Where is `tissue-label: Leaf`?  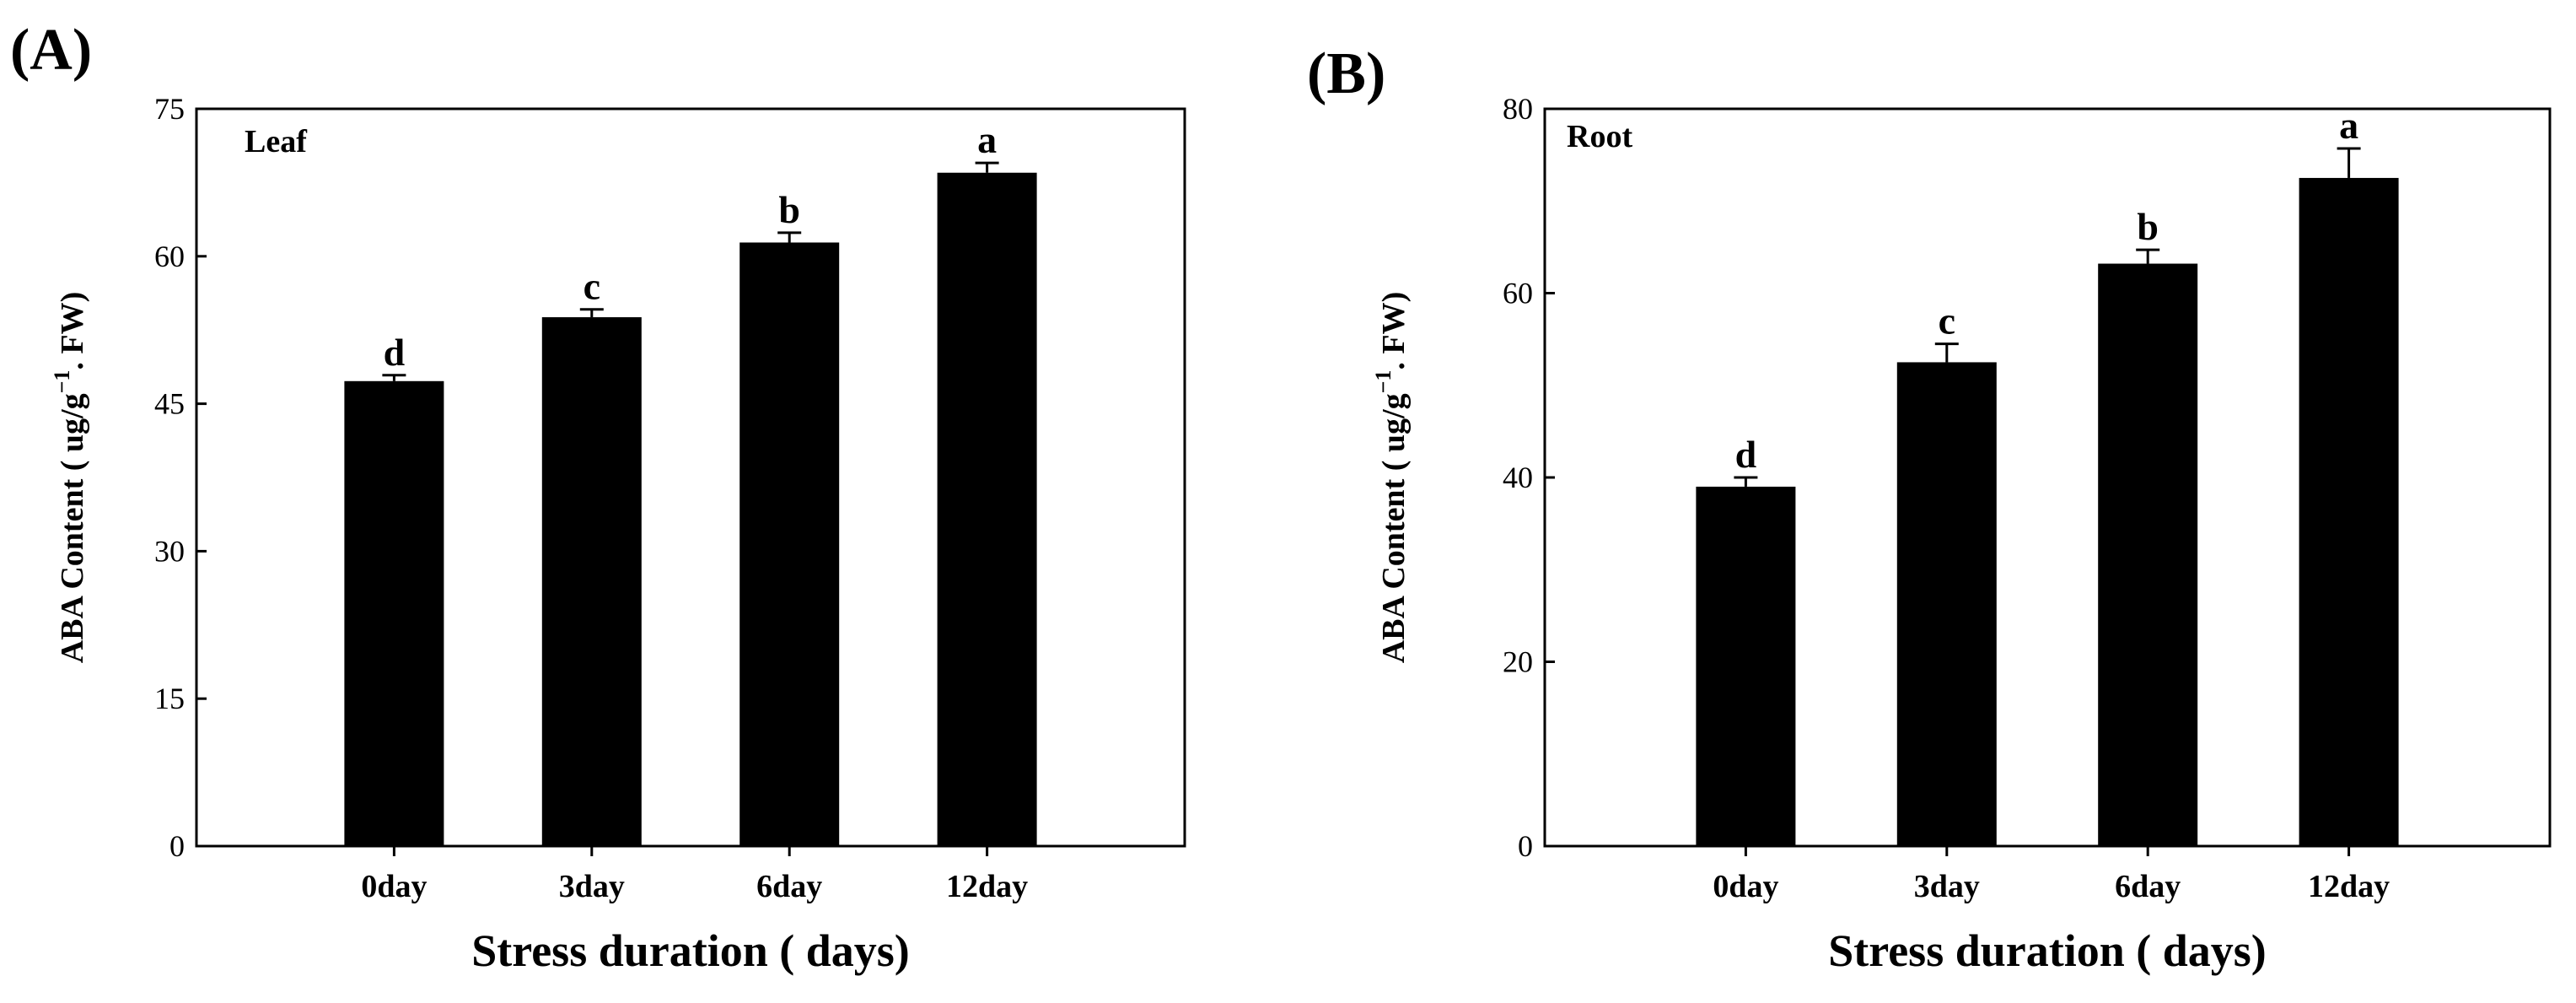 tissue-label: Leaf is located at coordinates (276, 142).